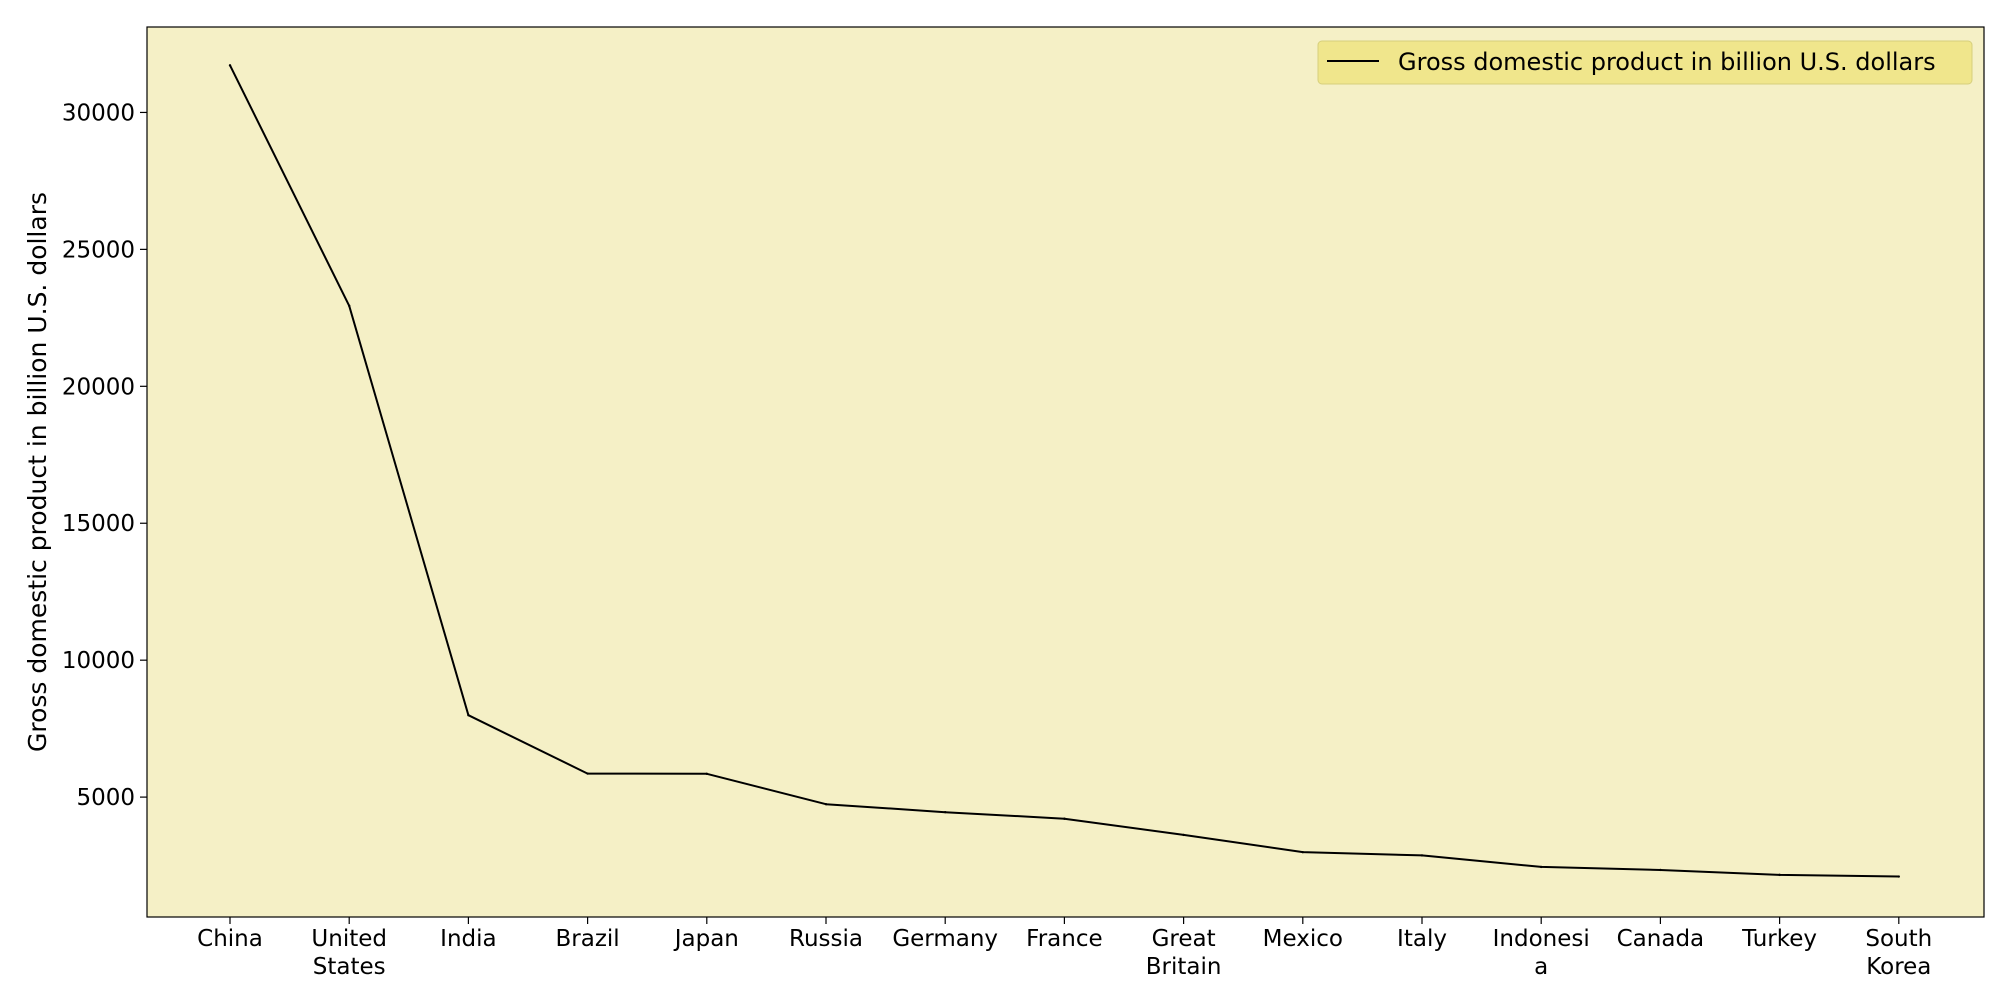 This screenshot has height=1000, width=2000. What do you see at coordinates (1541, 939) in the screenshot?
I see `x-tick-label: Indonesi` at bounding box center [1541, 939].